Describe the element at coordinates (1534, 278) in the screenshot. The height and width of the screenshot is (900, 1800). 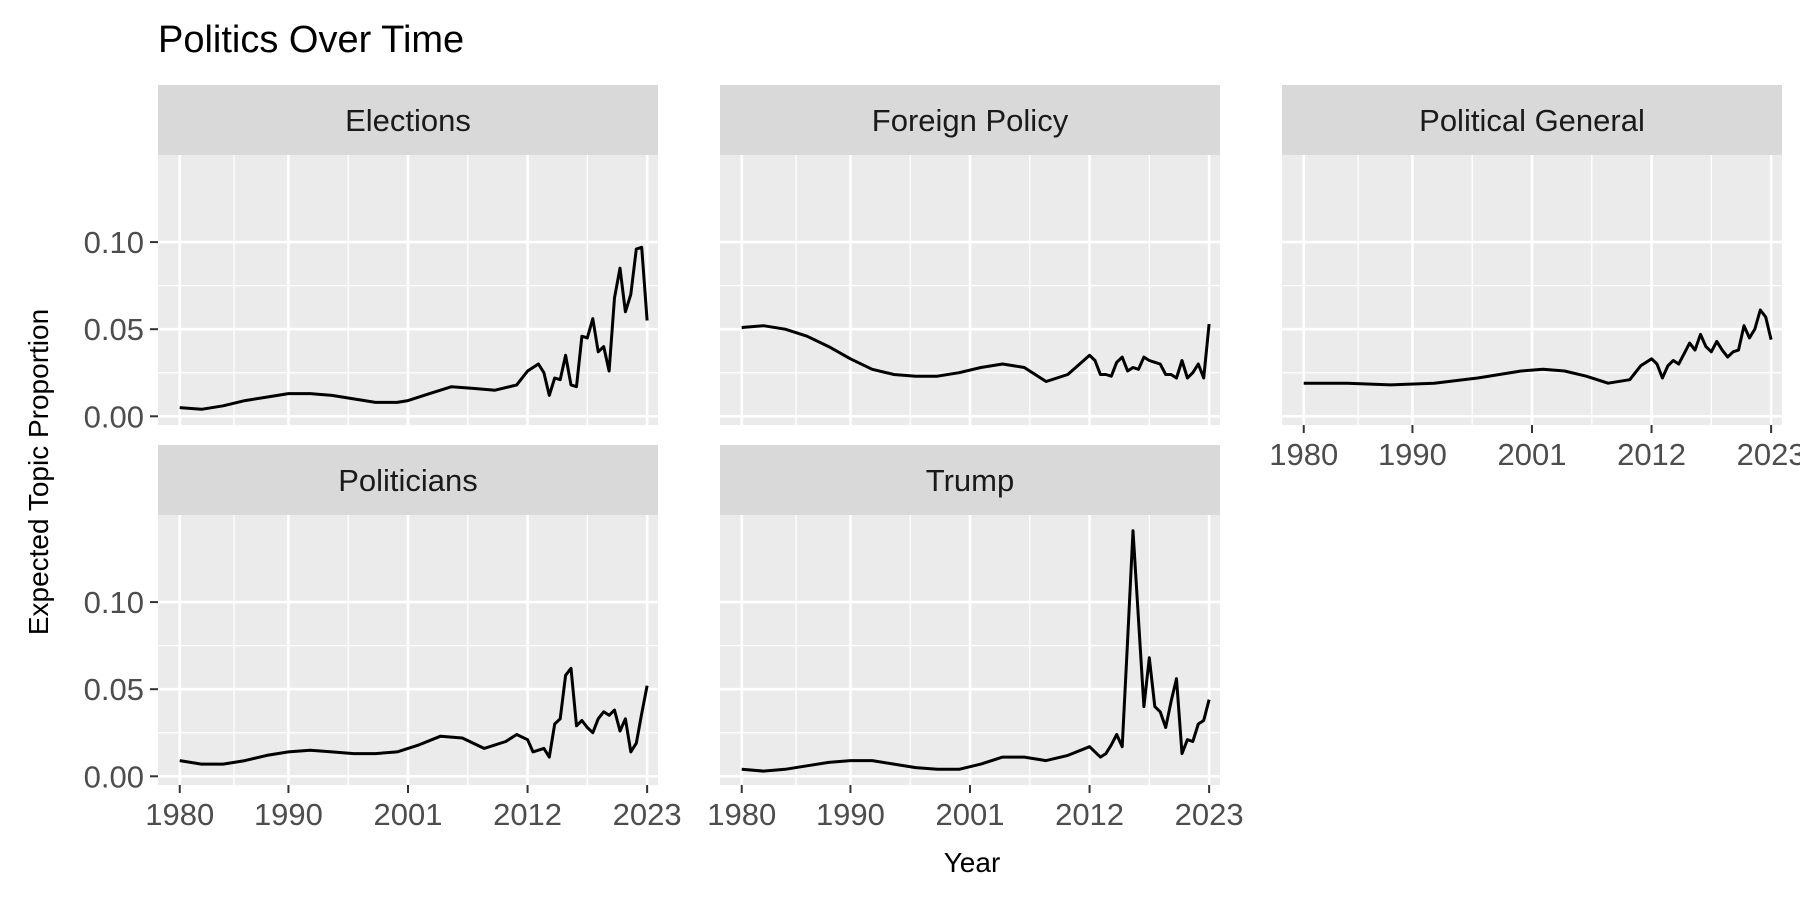
I see `facet-political-general: Political General 1980 1990 2001 2012 2023` at that location.